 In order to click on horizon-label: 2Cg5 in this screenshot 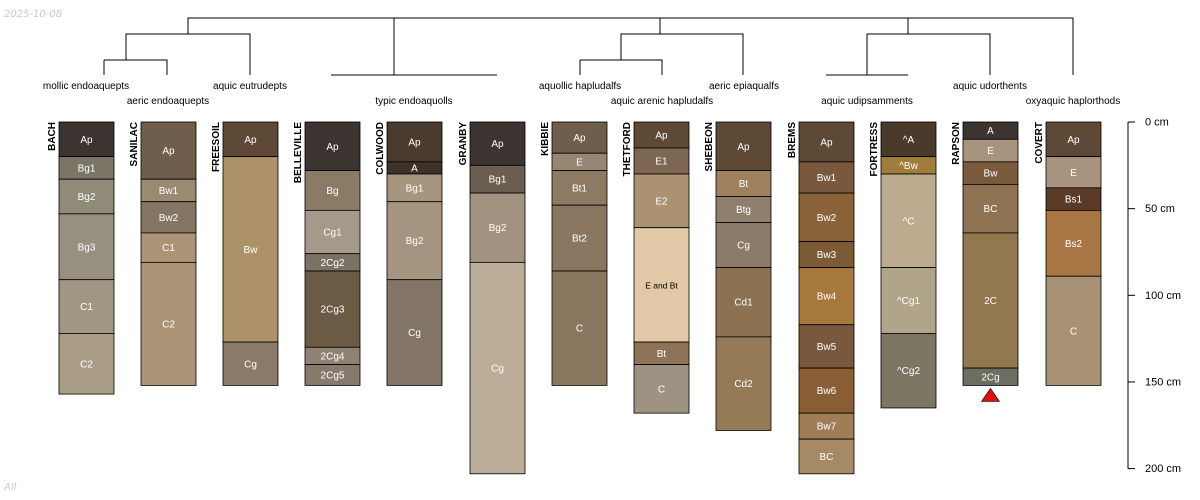, I will do `click(333, 376)`.